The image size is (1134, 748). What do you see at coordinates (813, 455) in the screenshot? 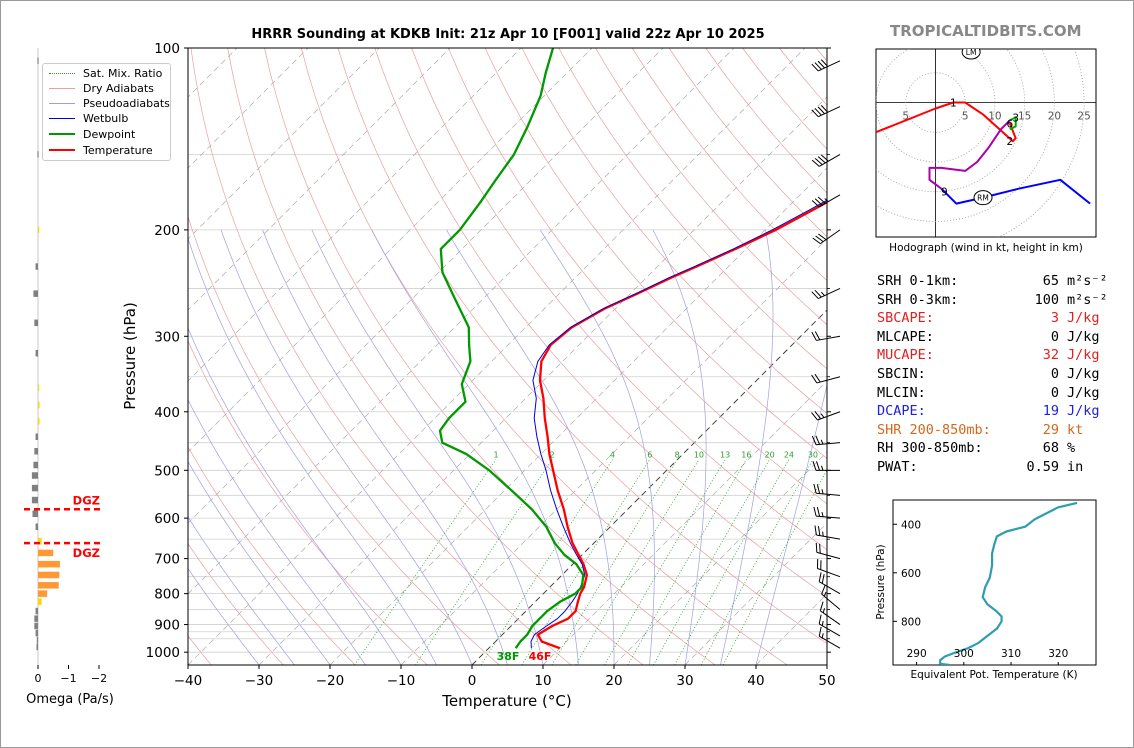
I see `mixing-ratio-label: 30` at bounding box center [813, 455].